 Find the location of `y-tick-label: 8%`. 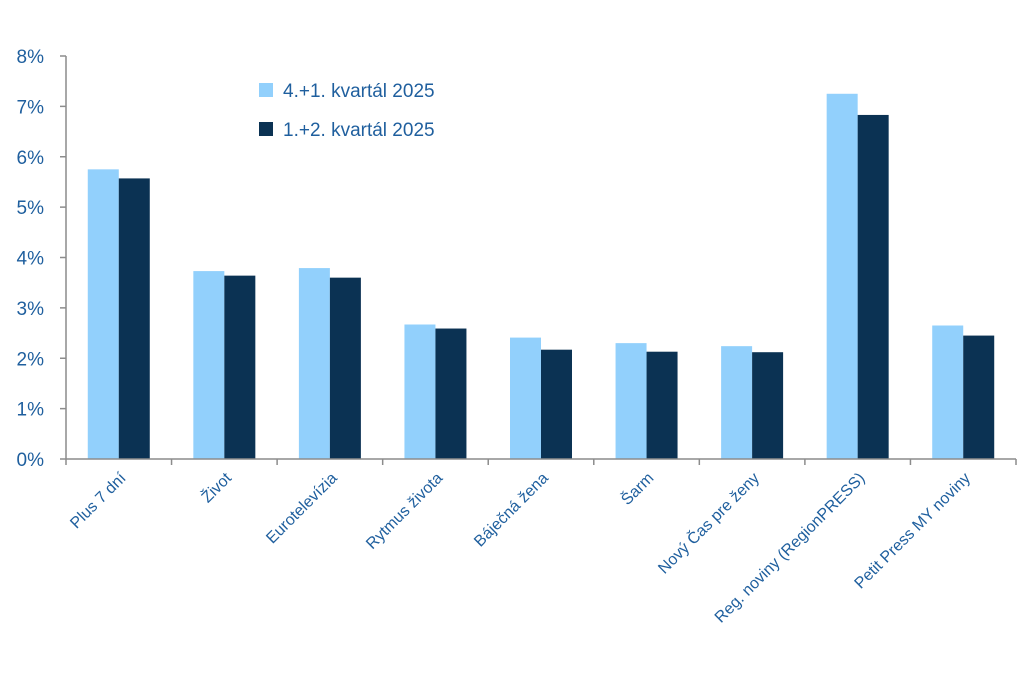

y-tick-label: 8% is located at coordinates (31, 57).